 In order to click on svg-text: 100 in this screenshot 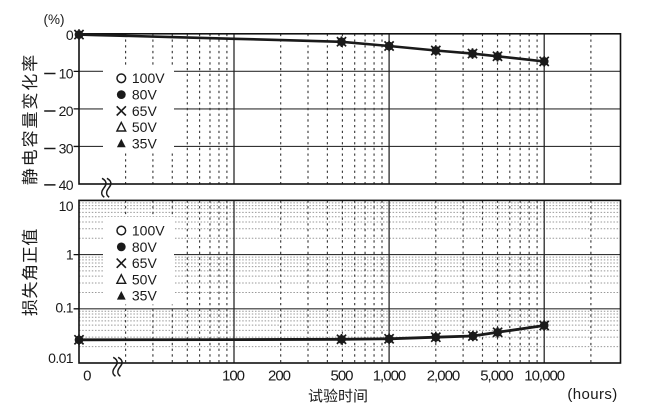, I will do `click(233, 376)`.